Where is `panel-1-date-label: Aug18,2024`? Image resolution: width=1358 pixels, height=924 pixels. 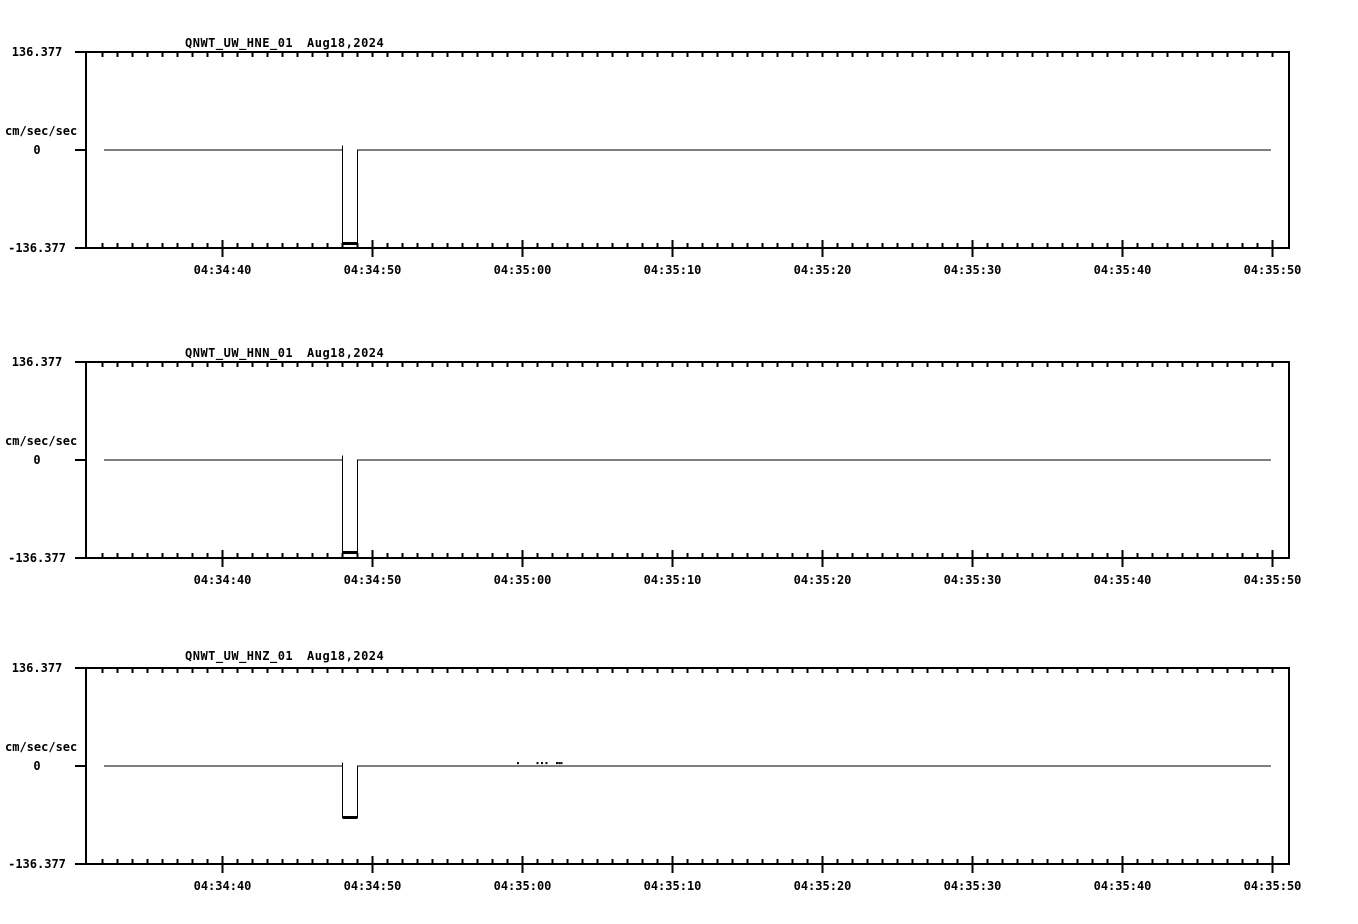 panel-1-date-label: Aug18,2024 is located at coordinates (346, 43).